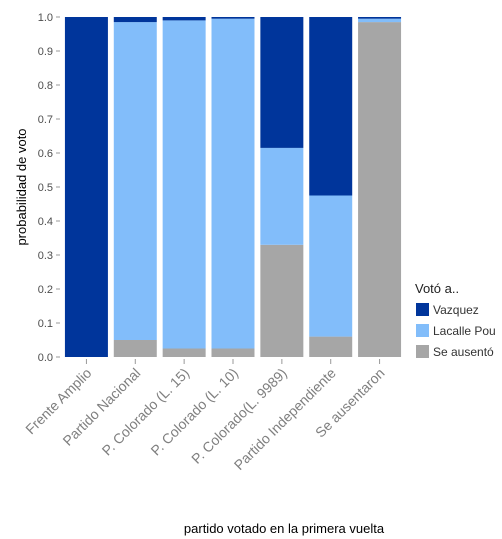 This screenshot has width=502, height=539. What do you see at coordinates (21, 186) in the screenshot?
I see `y-axis-title: probabilidad de voto` at bounding box center [21, 186].